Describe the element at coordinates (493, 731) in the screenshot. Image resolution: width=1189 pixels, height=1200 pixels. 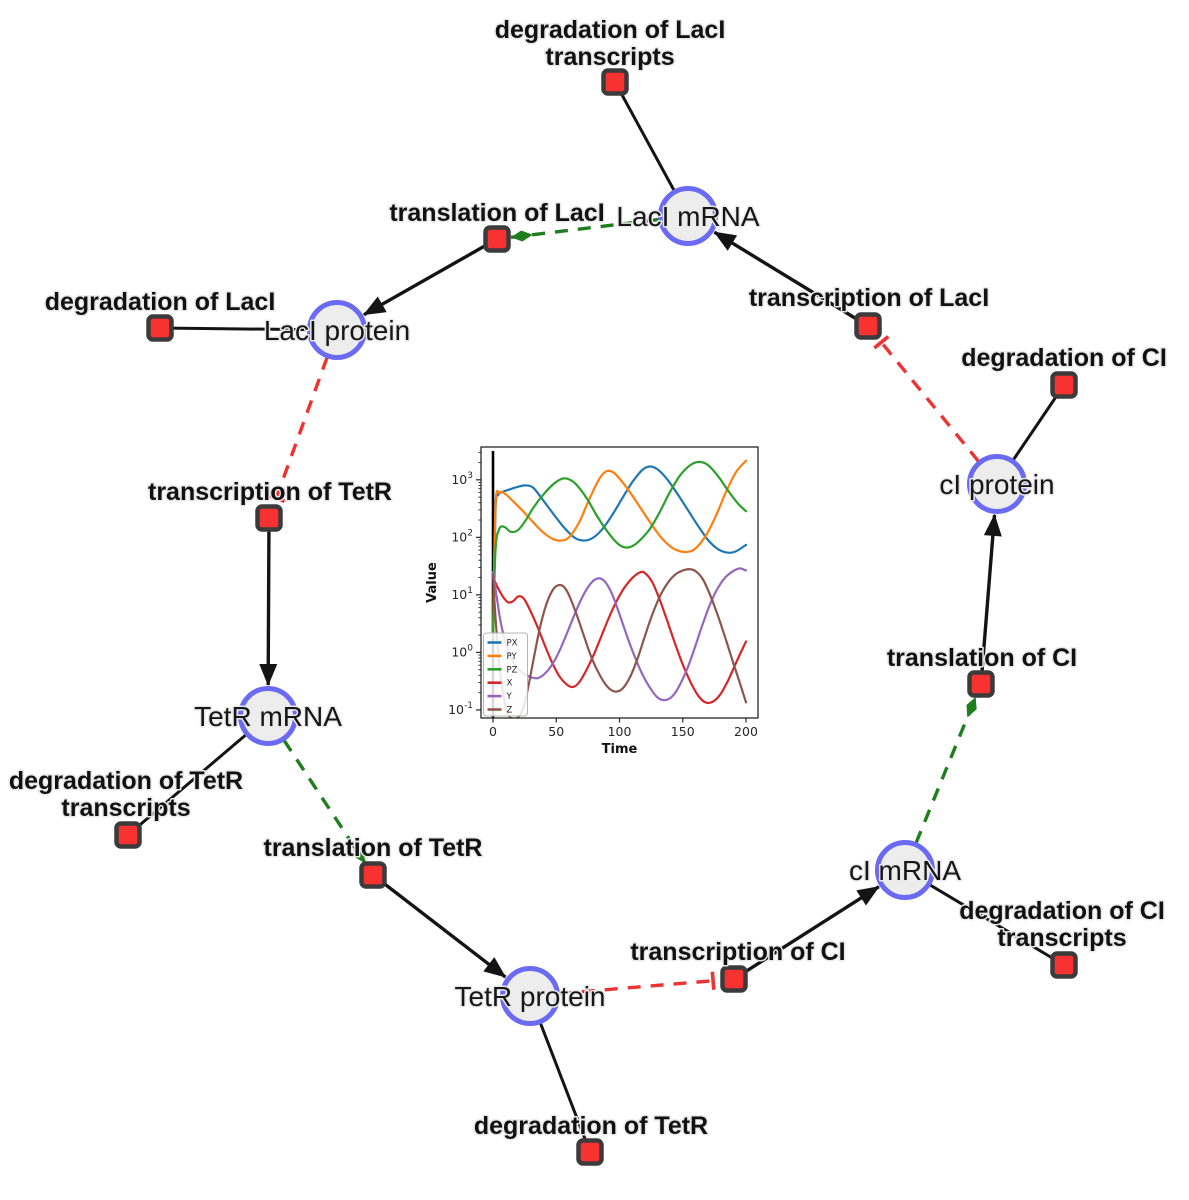
I see `x-tick-label-0: 0` at that location.